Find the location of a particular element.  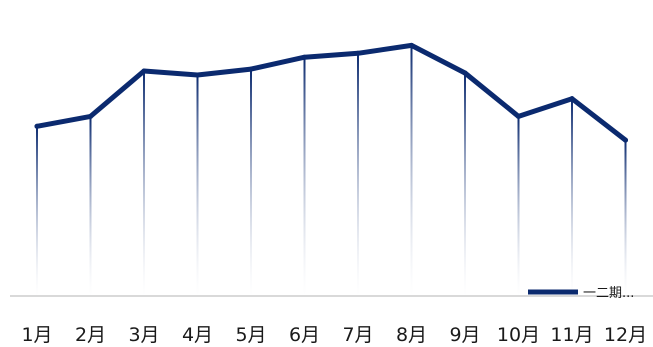

x-axis-tick-labels: 1月 2月 3月 4月 5月 6月 7月 8月 9月 10月 11月 12月 is located at coordinates (334, 335).